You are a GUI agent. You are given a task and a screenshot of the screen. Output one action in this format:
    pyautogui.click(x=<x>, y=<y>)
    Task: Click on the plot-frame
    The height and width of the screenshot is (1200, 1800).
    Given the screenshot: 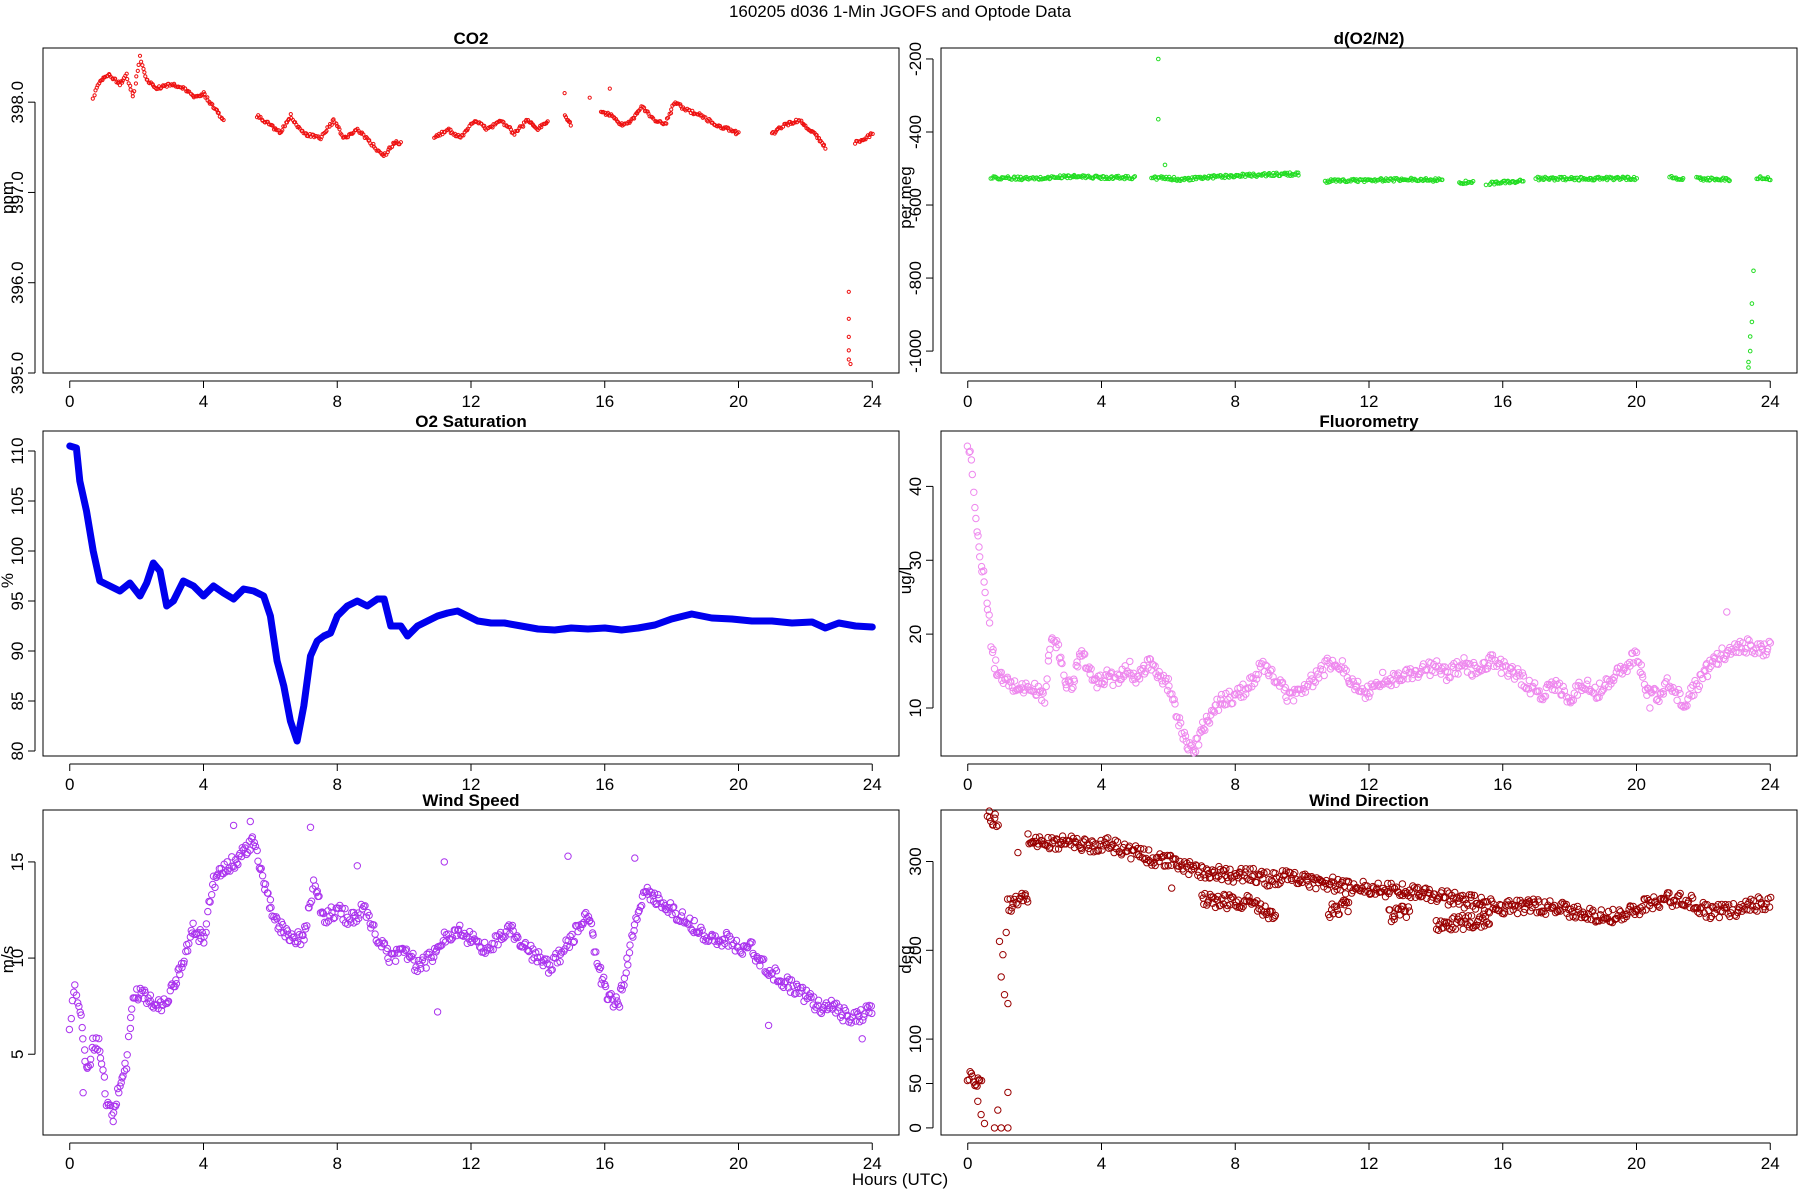 What is the action you would take?
    pyautogui.click(x=471, y=210)
    